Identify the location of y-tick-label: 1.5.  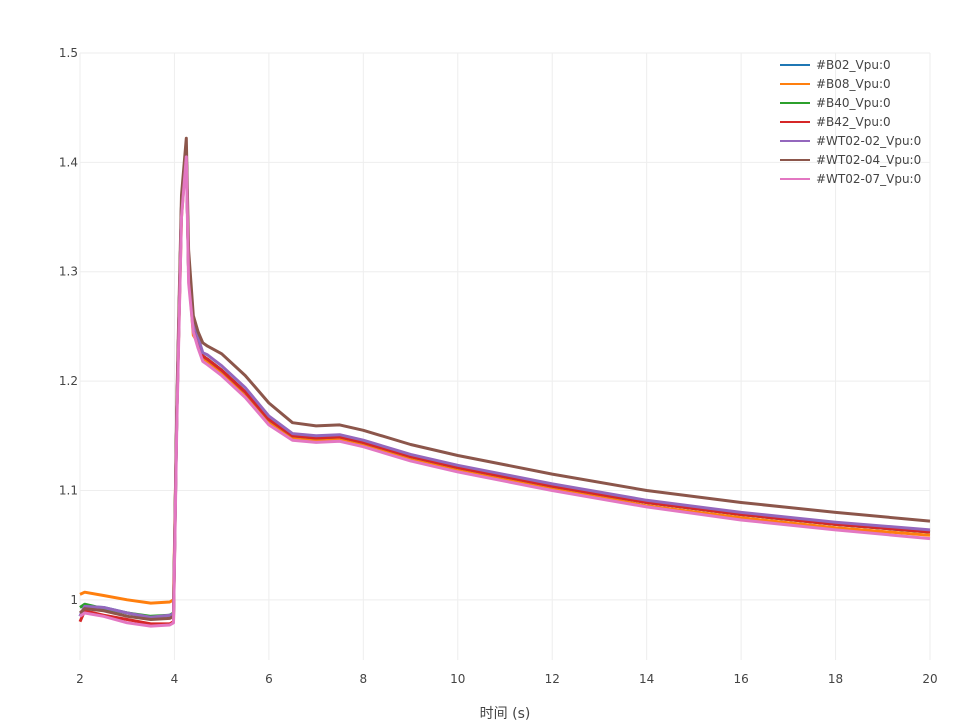
(68, 53).